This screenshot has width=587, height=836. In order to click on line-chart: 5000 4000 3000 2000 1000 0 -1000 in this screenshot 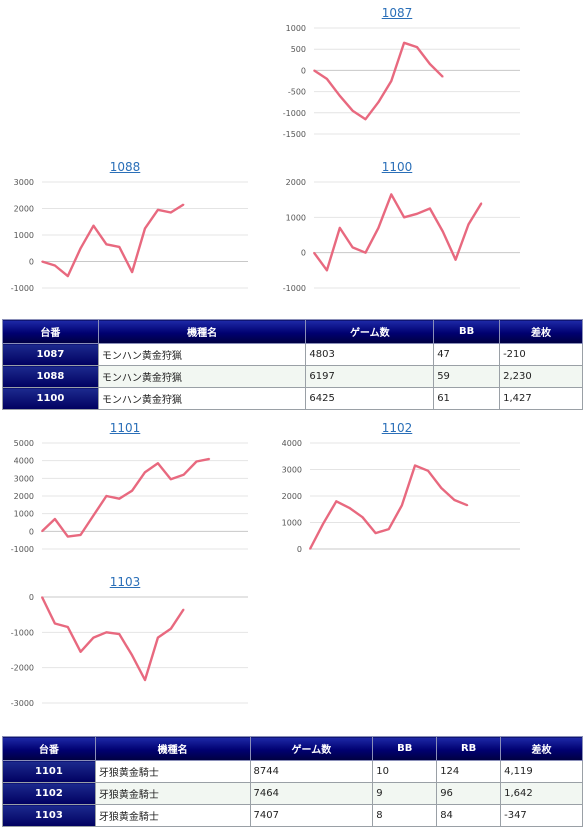, I will do `click(129, 496)`.